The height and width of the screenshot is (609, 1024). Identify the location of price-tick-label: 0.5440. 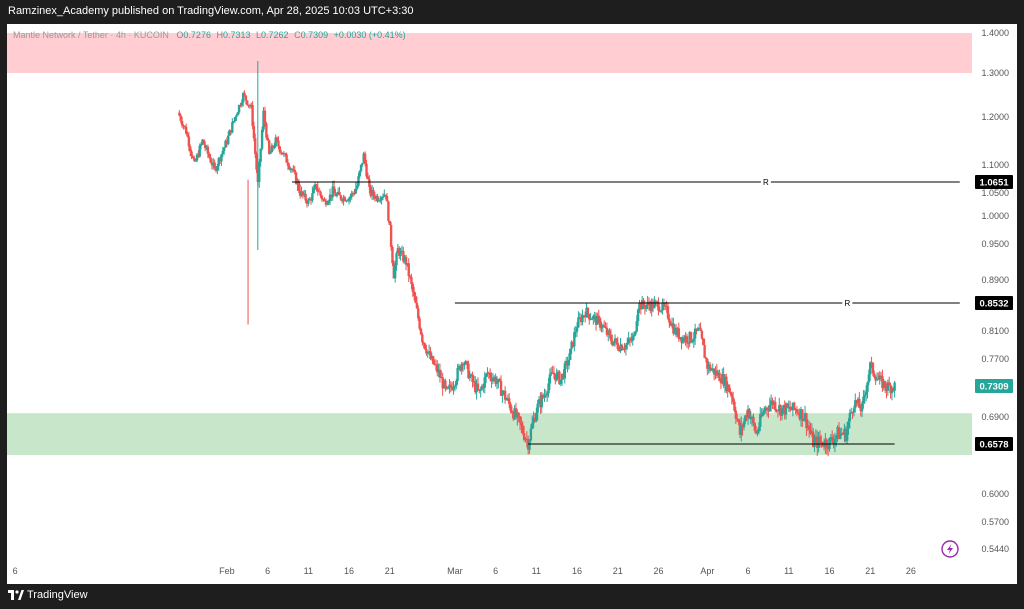
(995, 549).